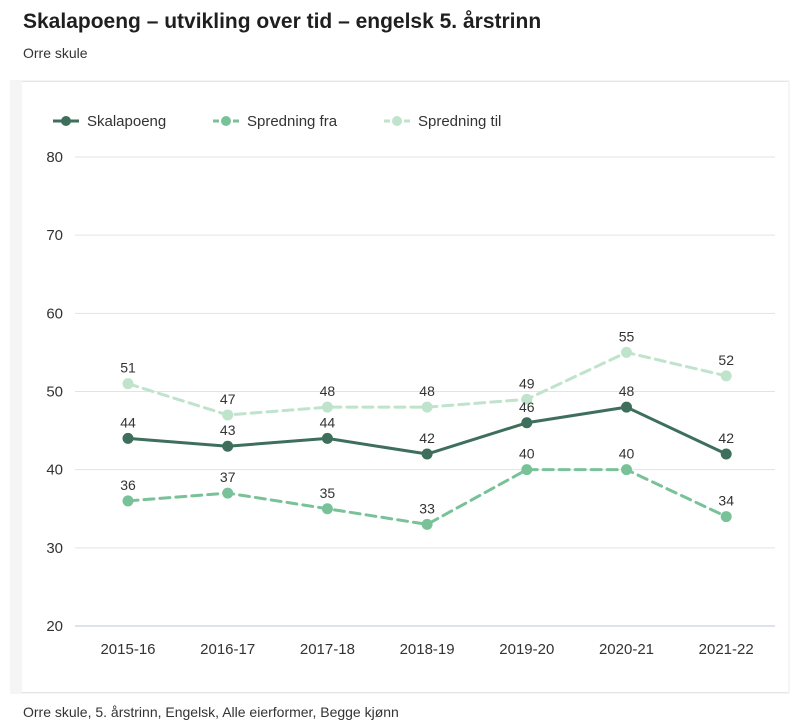  What do you see at coordinates (54, 548) in the screenshot?
I see `y-tick-label: 30` at bounding box center [54, 548].